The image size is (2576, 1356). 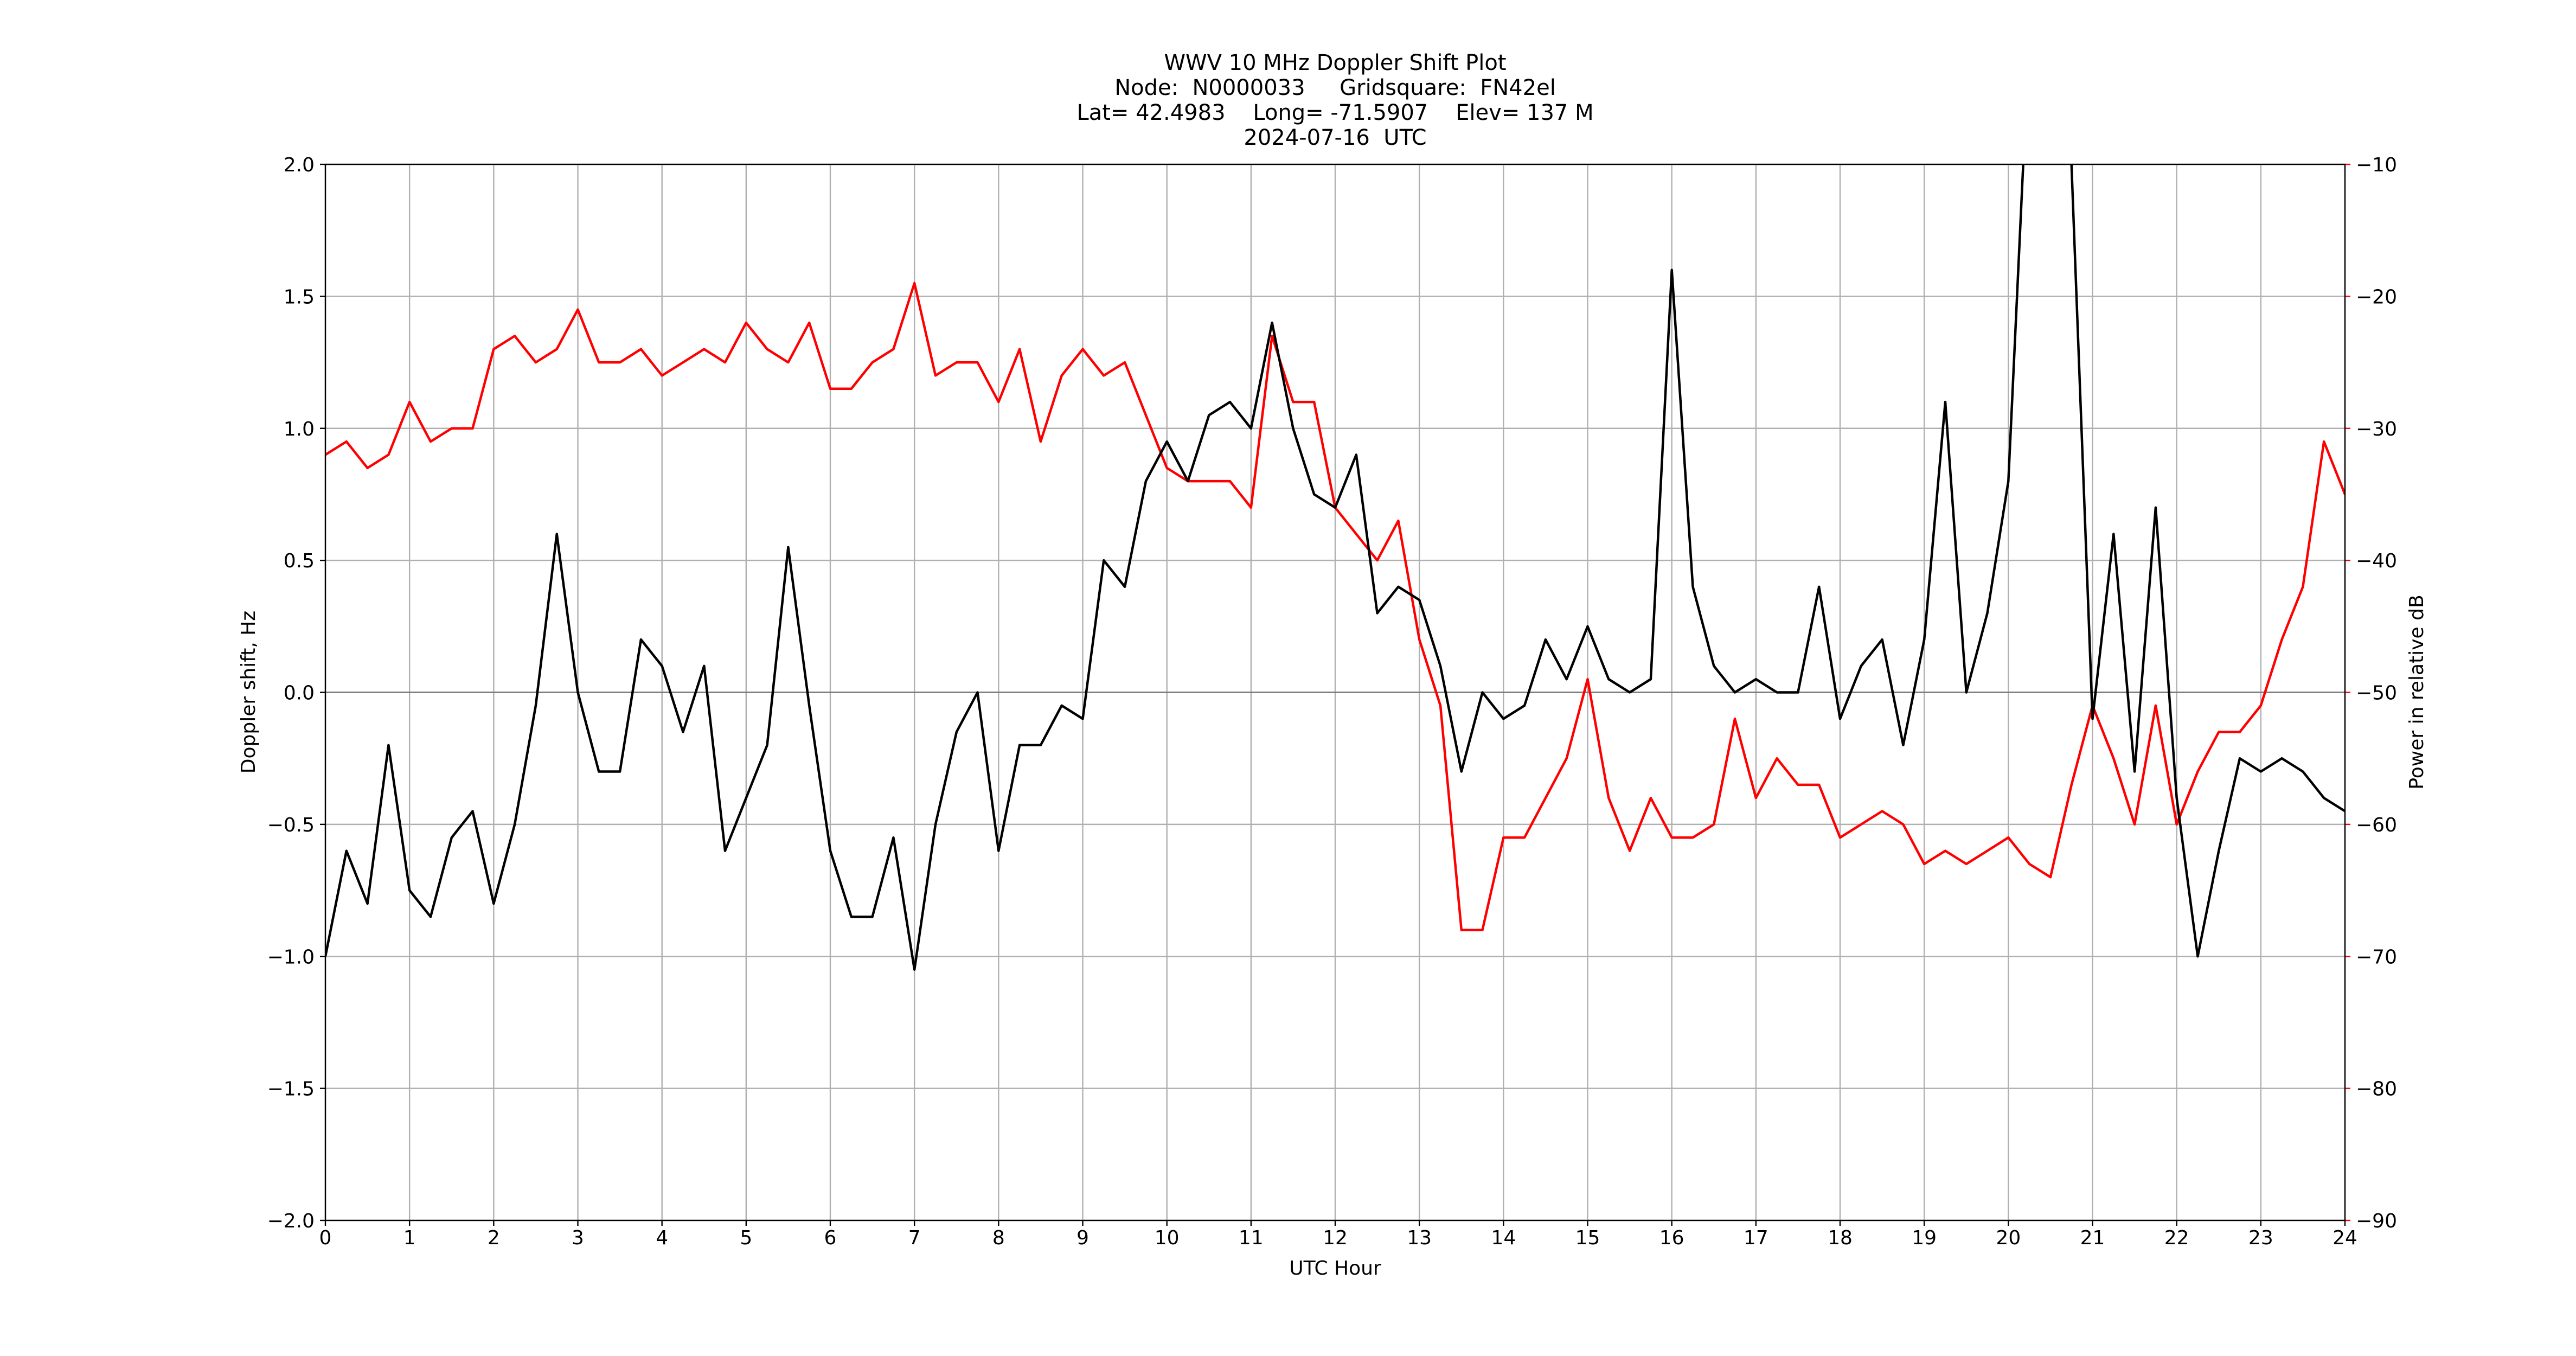 What do you see at coordinates (830, 1238) in the screenshot?
I see `x-tick-label: 6` at bounding box center [830, 1238].